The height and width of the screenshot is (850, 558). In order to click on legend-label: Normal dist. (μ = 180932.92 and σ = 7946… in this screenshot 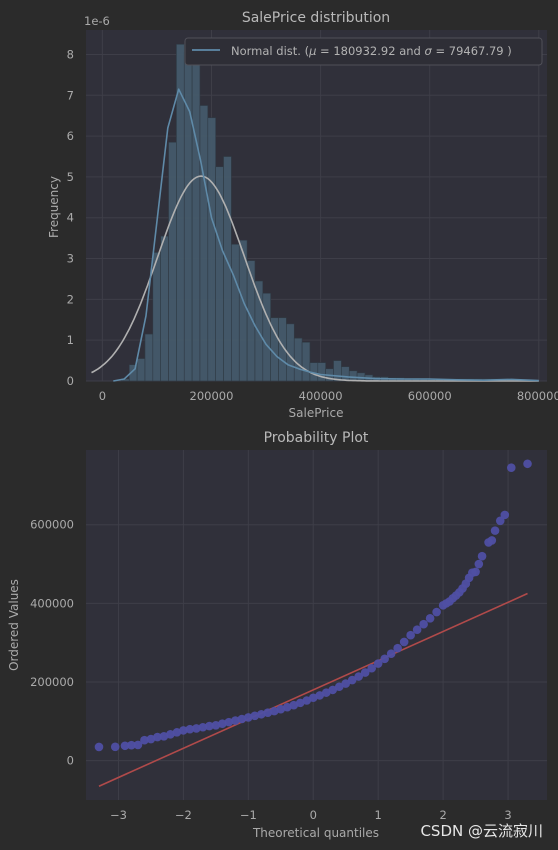, I will do `click(371, 51)`.